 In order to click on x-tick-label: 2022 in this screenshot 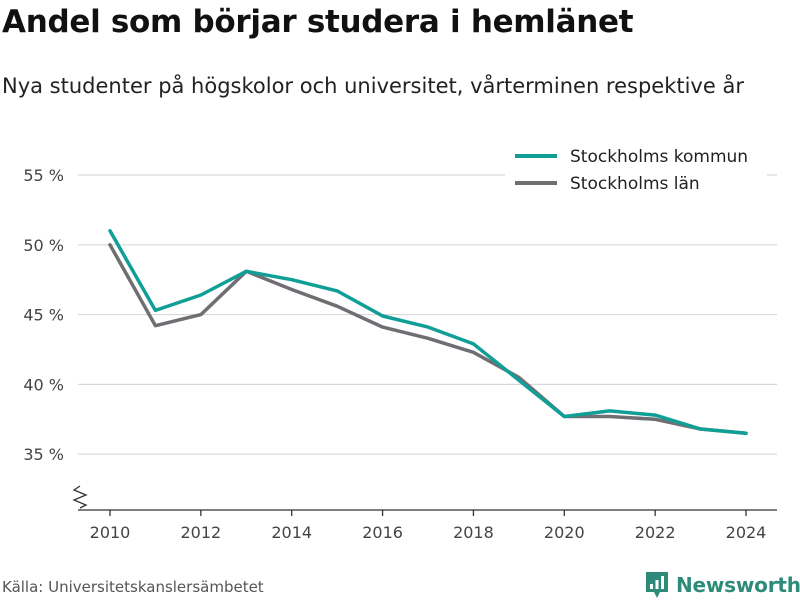, I will do `click(655, 532)`.